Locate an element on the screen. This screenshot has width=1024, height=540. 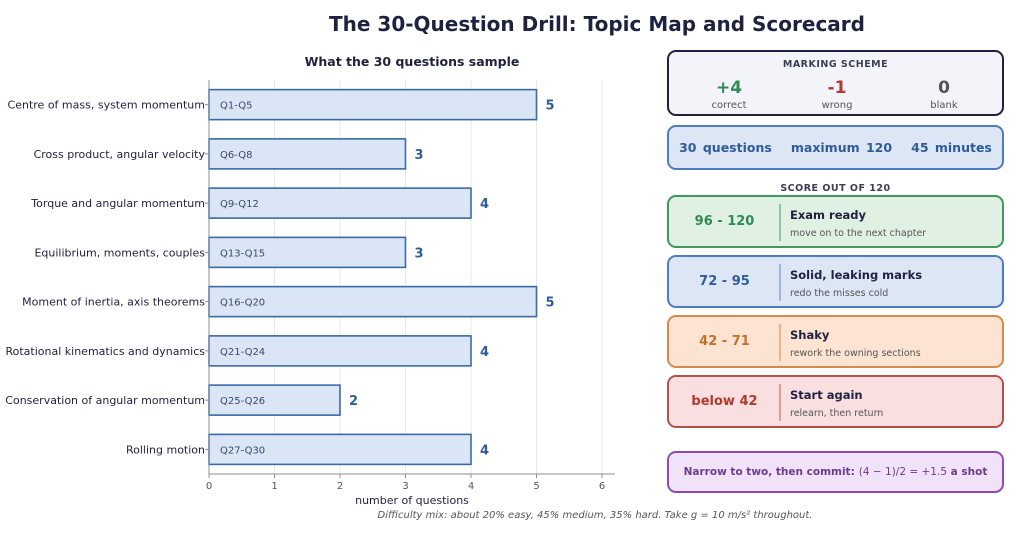
marking-correct: +4 correct is located at coordinates (729, 94).